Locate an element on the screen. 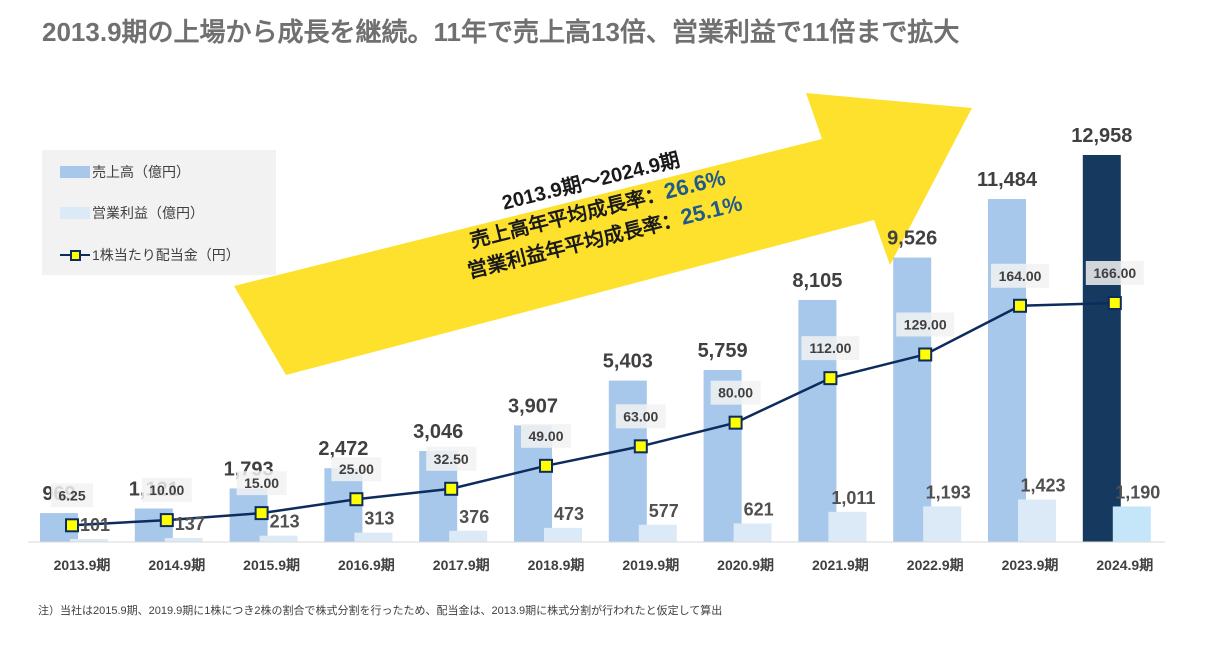 This screenshot has width=1206, height=648. chart-legend: 売上高（億円） 営業利益（億円） 1株当たり配当金（円） is located at coordinates (159, 212).